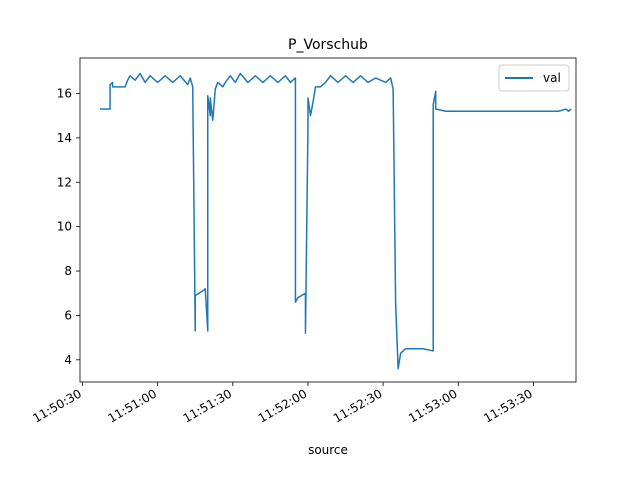 The image size is (640, 480). Describe the element at coordinates (552, 78) in the screenshot. I see `legend-label-val: val` at that location.